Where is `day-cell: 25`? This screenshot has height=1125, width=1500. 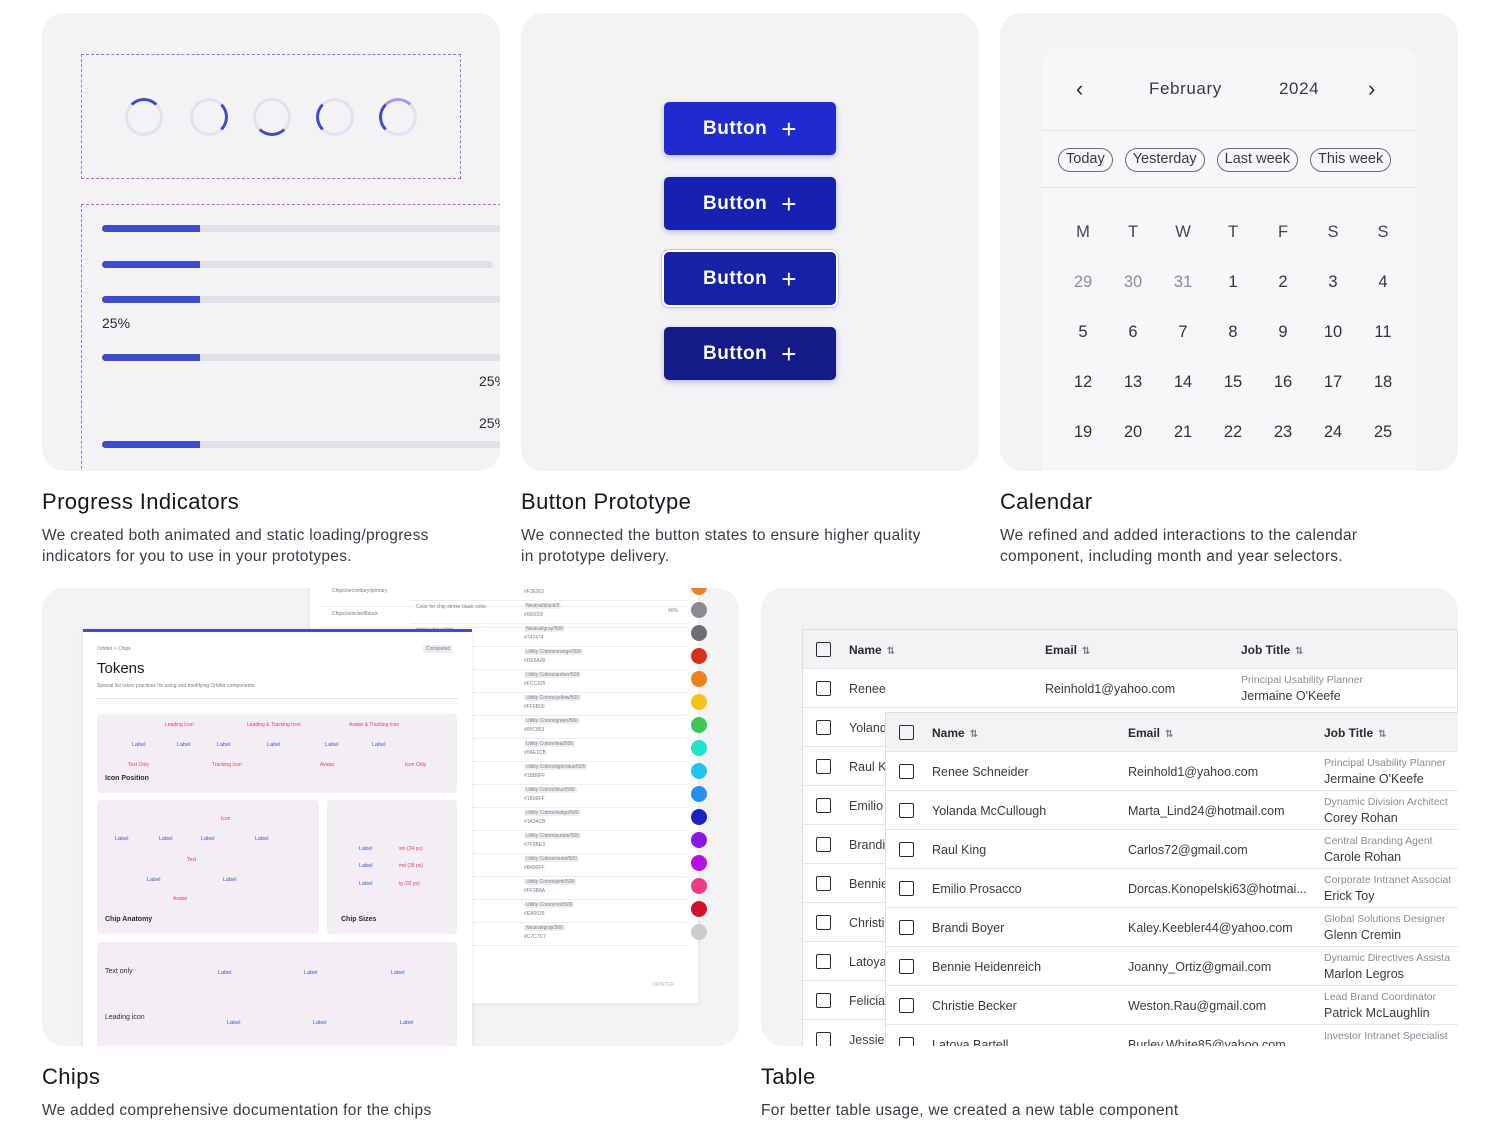 day-cell: 25 is located at coordinates (1383, 432).